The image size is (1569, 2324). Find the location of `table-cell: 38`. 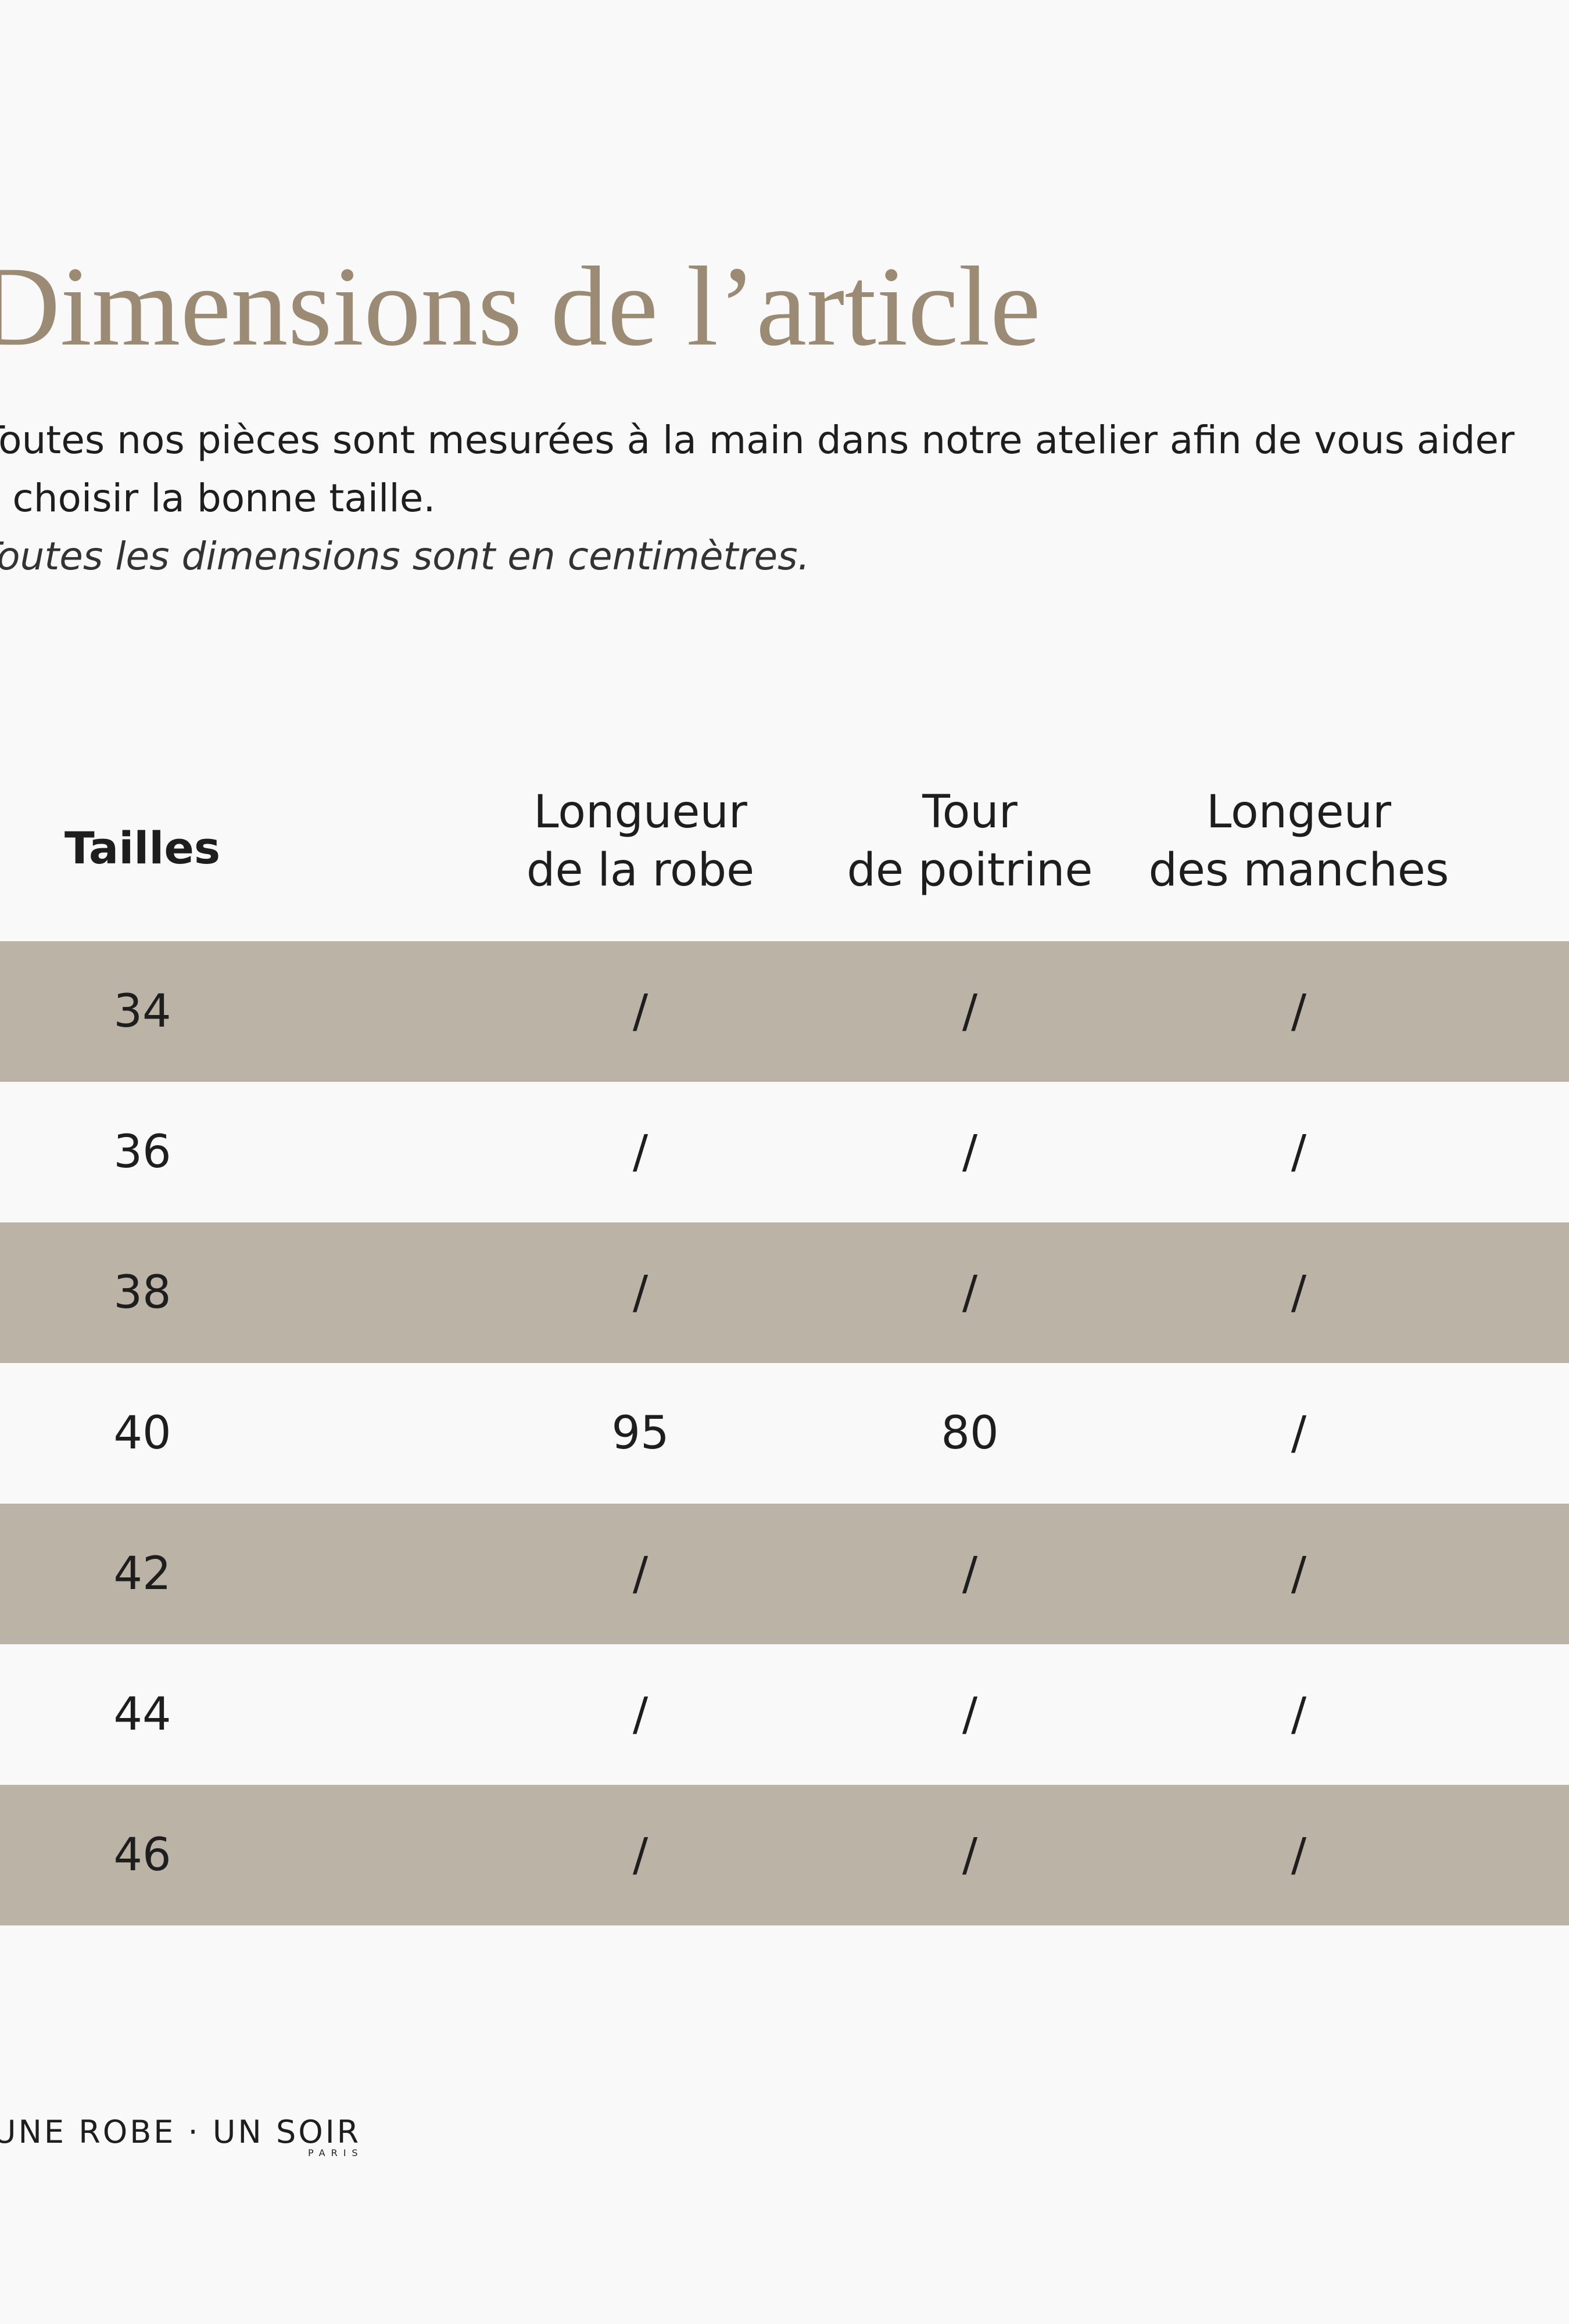

table-cell: 38 is located at coordinates (142, 1293).